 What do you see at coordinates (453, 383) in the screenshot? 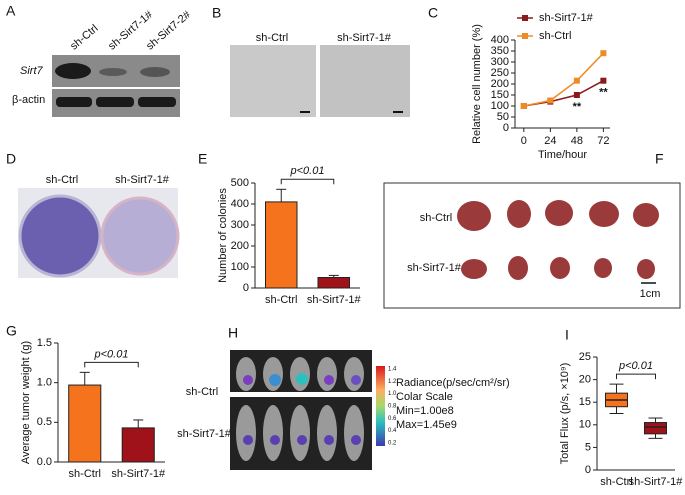
I see `imaging-legend: Radiance(p/sec/cm²/sr)` at bounding box center [453, 383].